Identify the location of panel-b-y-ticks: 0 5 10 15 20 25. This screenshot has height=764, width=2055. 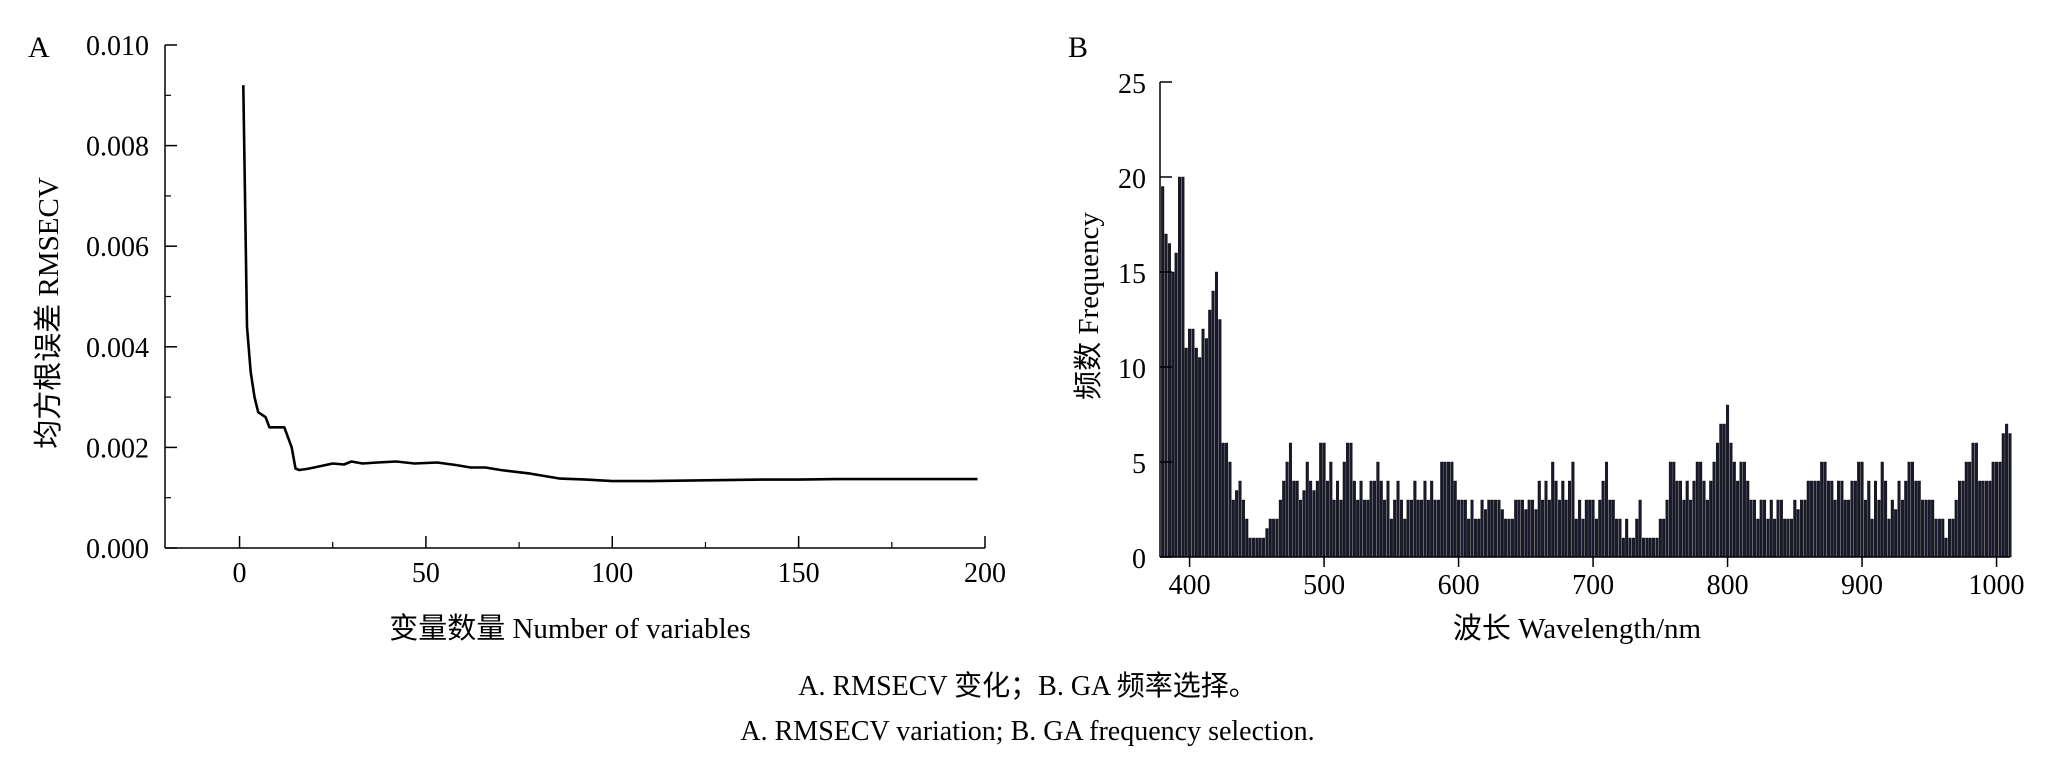
(1145, 322).